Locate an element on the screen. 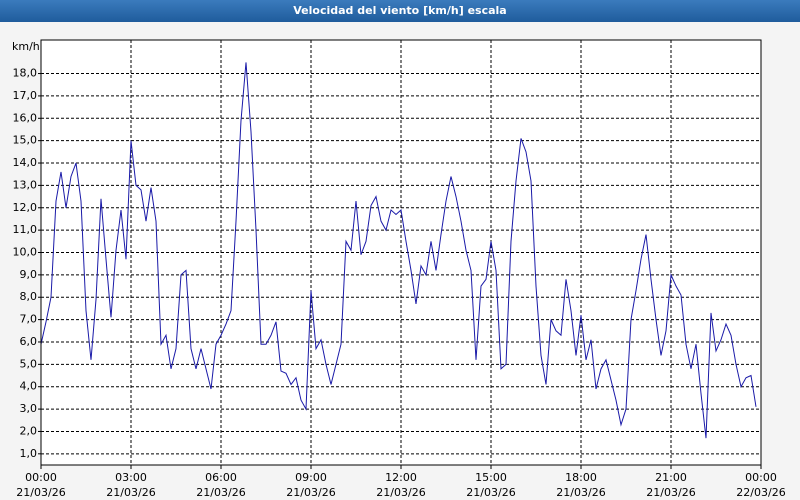 This screenshot has width=800, height=500. y-tick-label: 3,0 is located at coordinates (29, 408).